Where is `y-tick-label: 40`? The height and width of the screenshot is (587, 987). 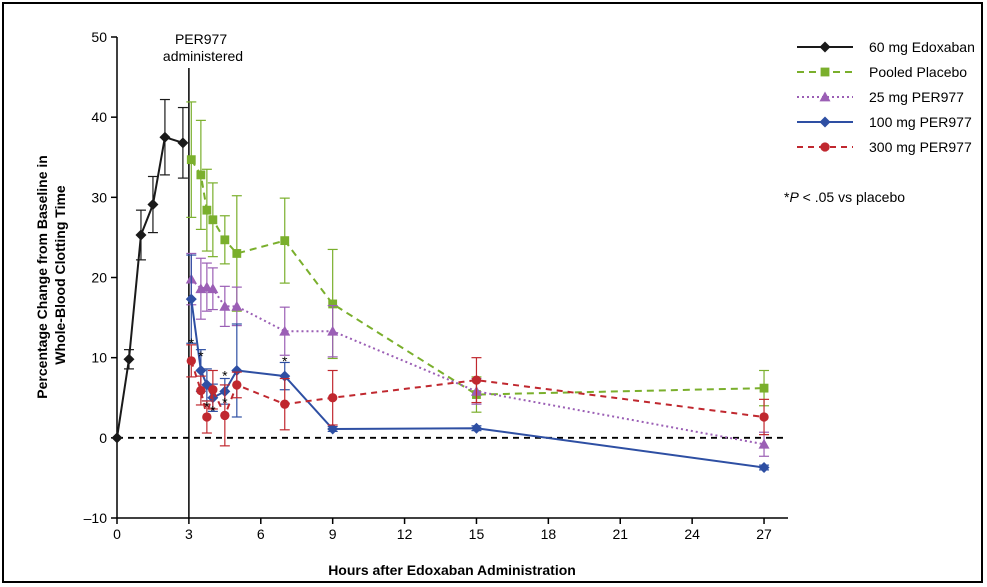
y-tick-label: 40 is located at coordinates (99, 117).